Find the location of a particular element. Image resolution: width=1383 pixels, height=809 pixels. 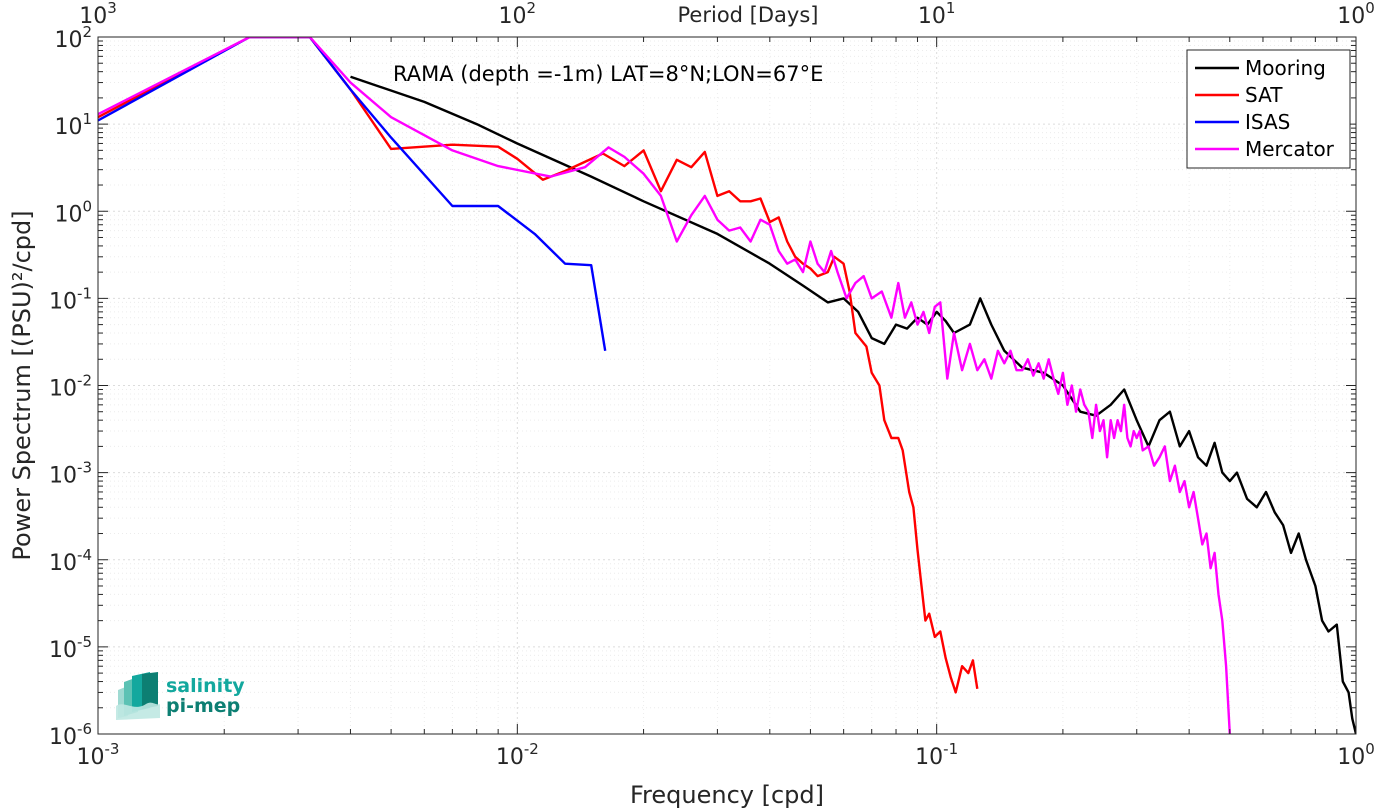

legend-label-isas: ISAS is located at coordinates (1267, 122).